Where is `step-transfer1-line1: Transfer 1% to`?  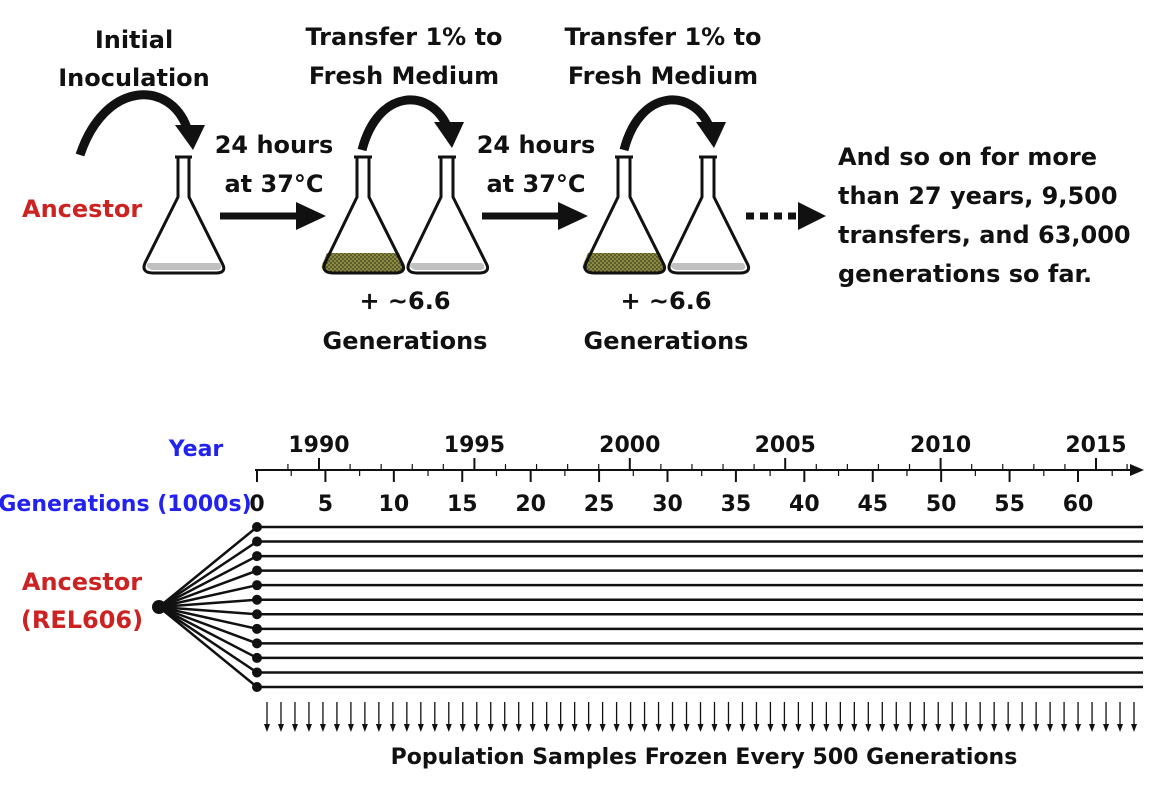
step-transfer1-line1: Transfer 1% to is located at coordinates (403, 37).